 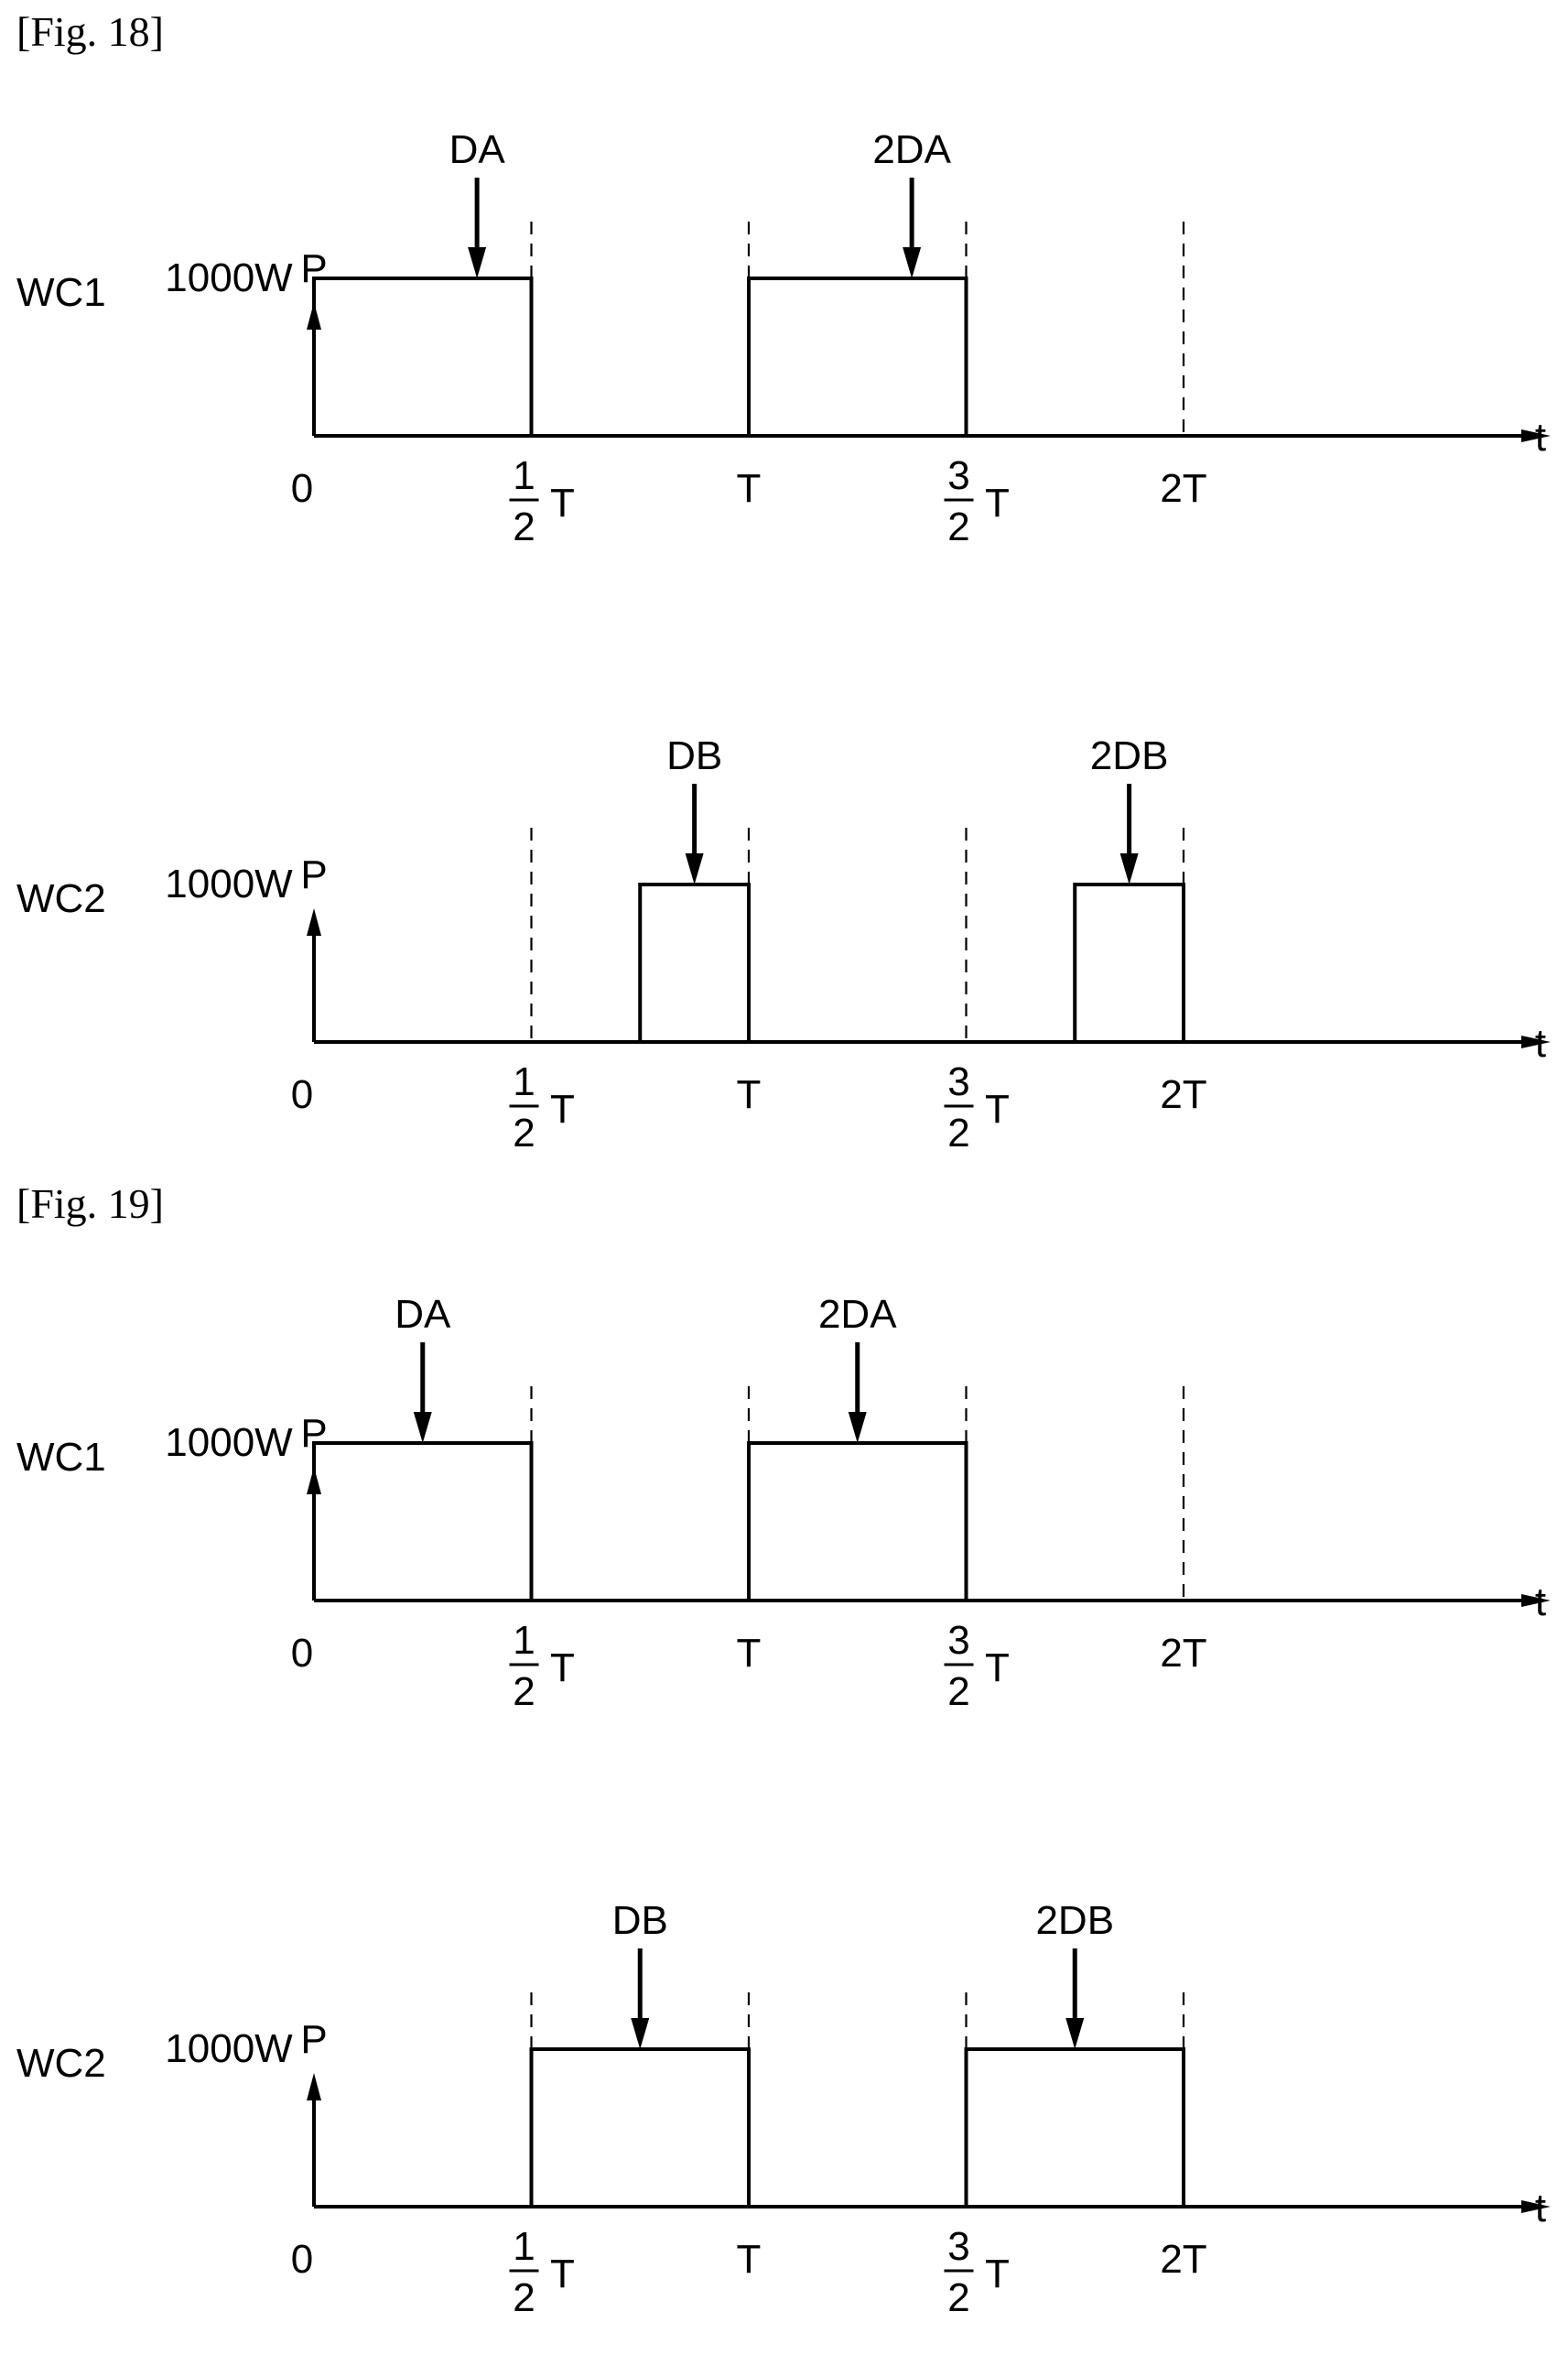 I want to click on figure-label: [Fig. 18], so click(x=90, y=31).